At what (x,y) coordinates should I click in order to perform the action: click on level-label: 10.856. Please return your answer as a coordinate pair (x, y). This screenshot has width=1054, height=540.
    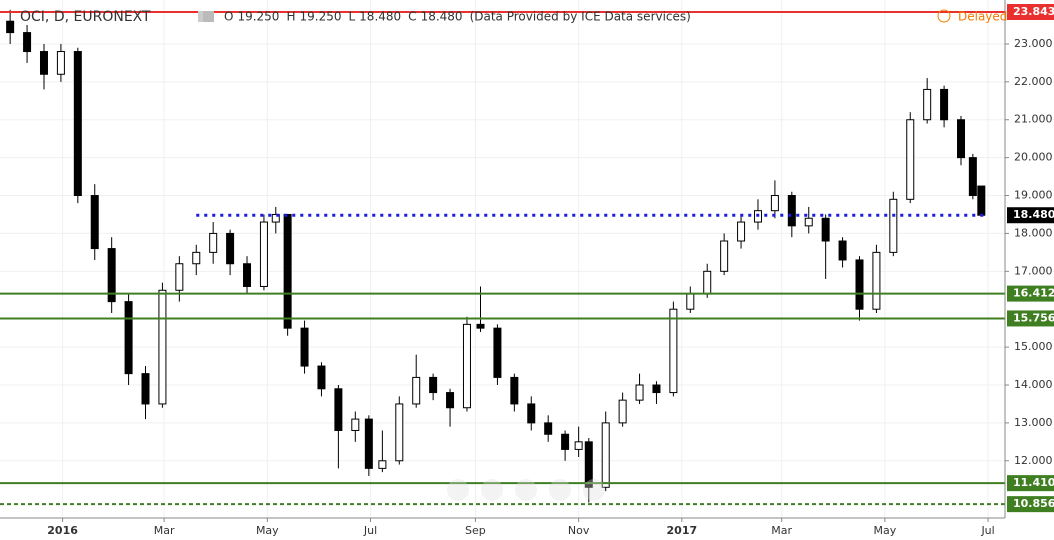
    Looking at the image, I should click on (1033, 503).